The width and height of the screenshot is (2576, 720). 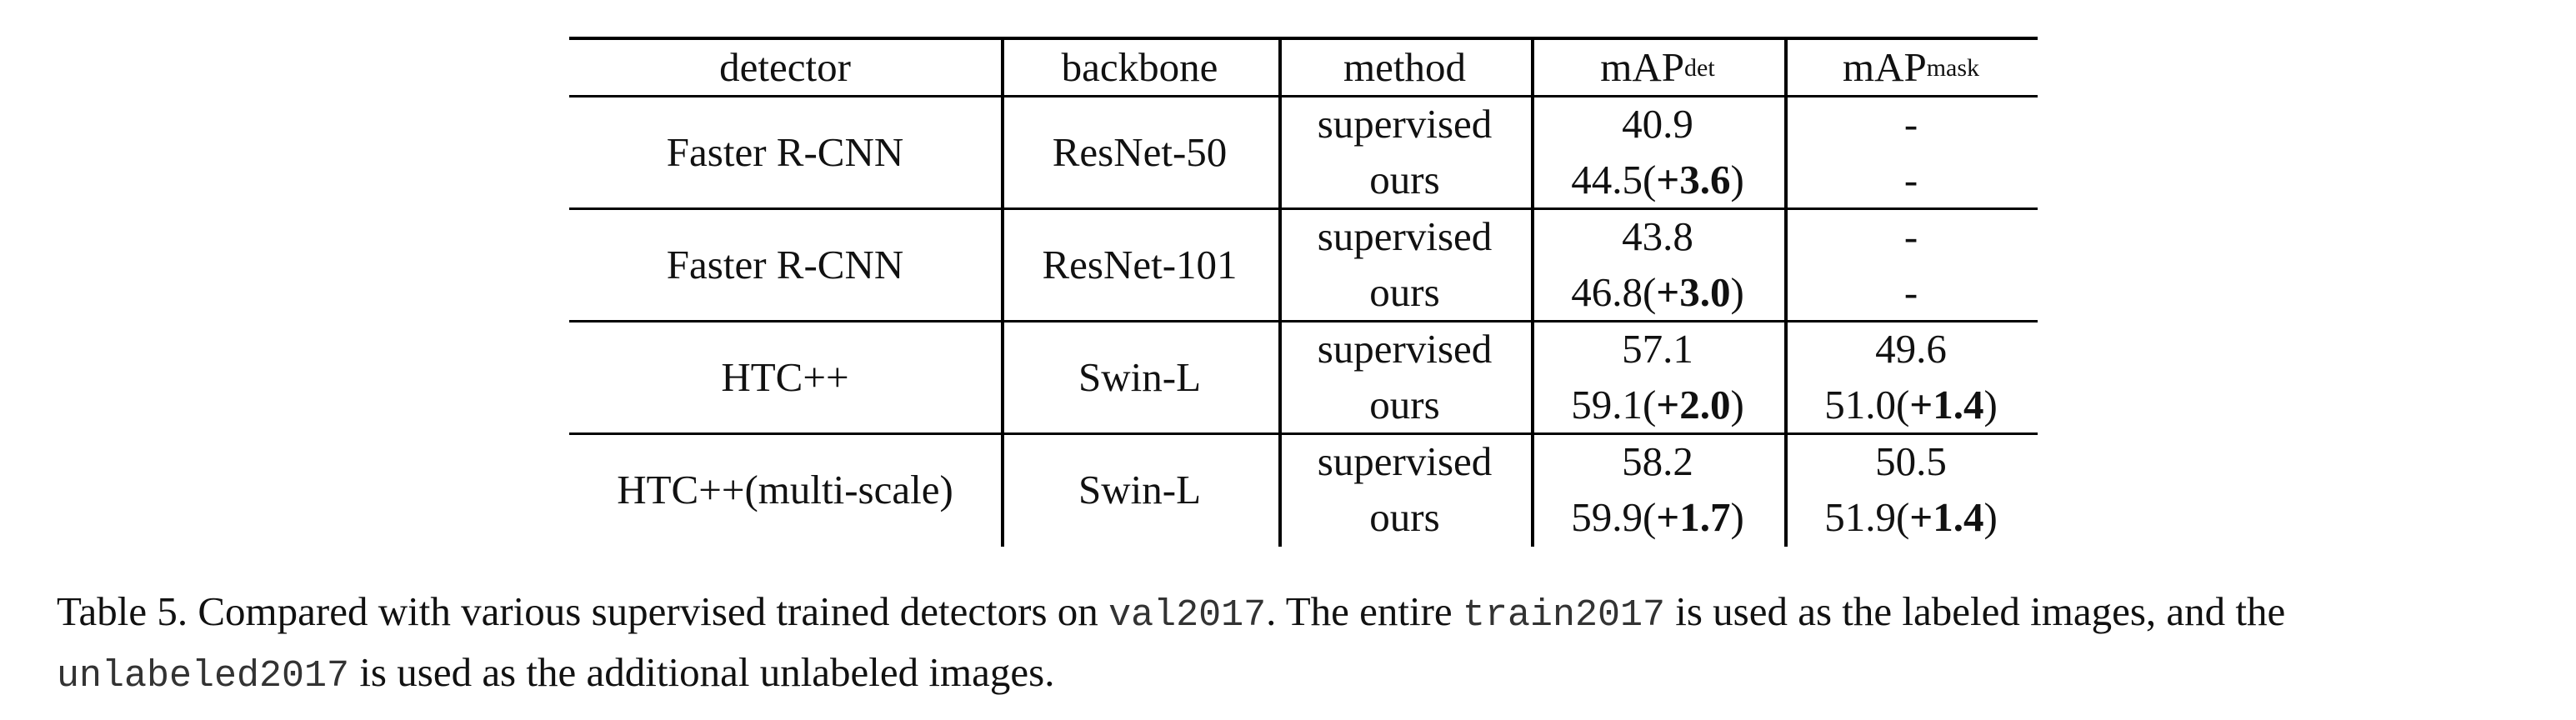 I want to click on map-mask-value: 51.0, so click(x=1860, y=405).